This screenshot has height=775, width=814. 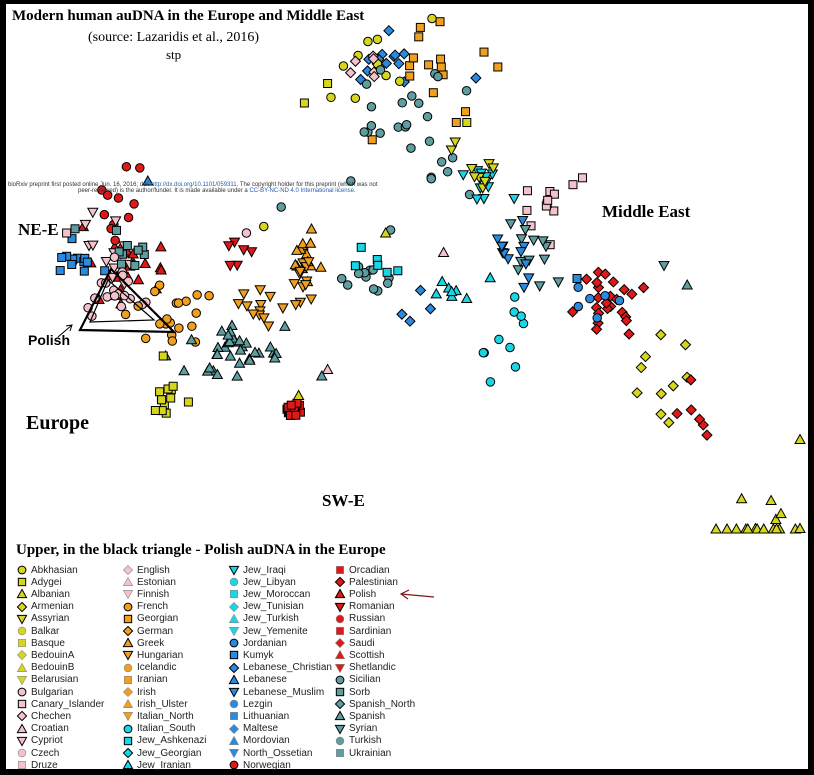 I want to click on legend-item-lebanese: Lebanese, so click(x=257, y=680).